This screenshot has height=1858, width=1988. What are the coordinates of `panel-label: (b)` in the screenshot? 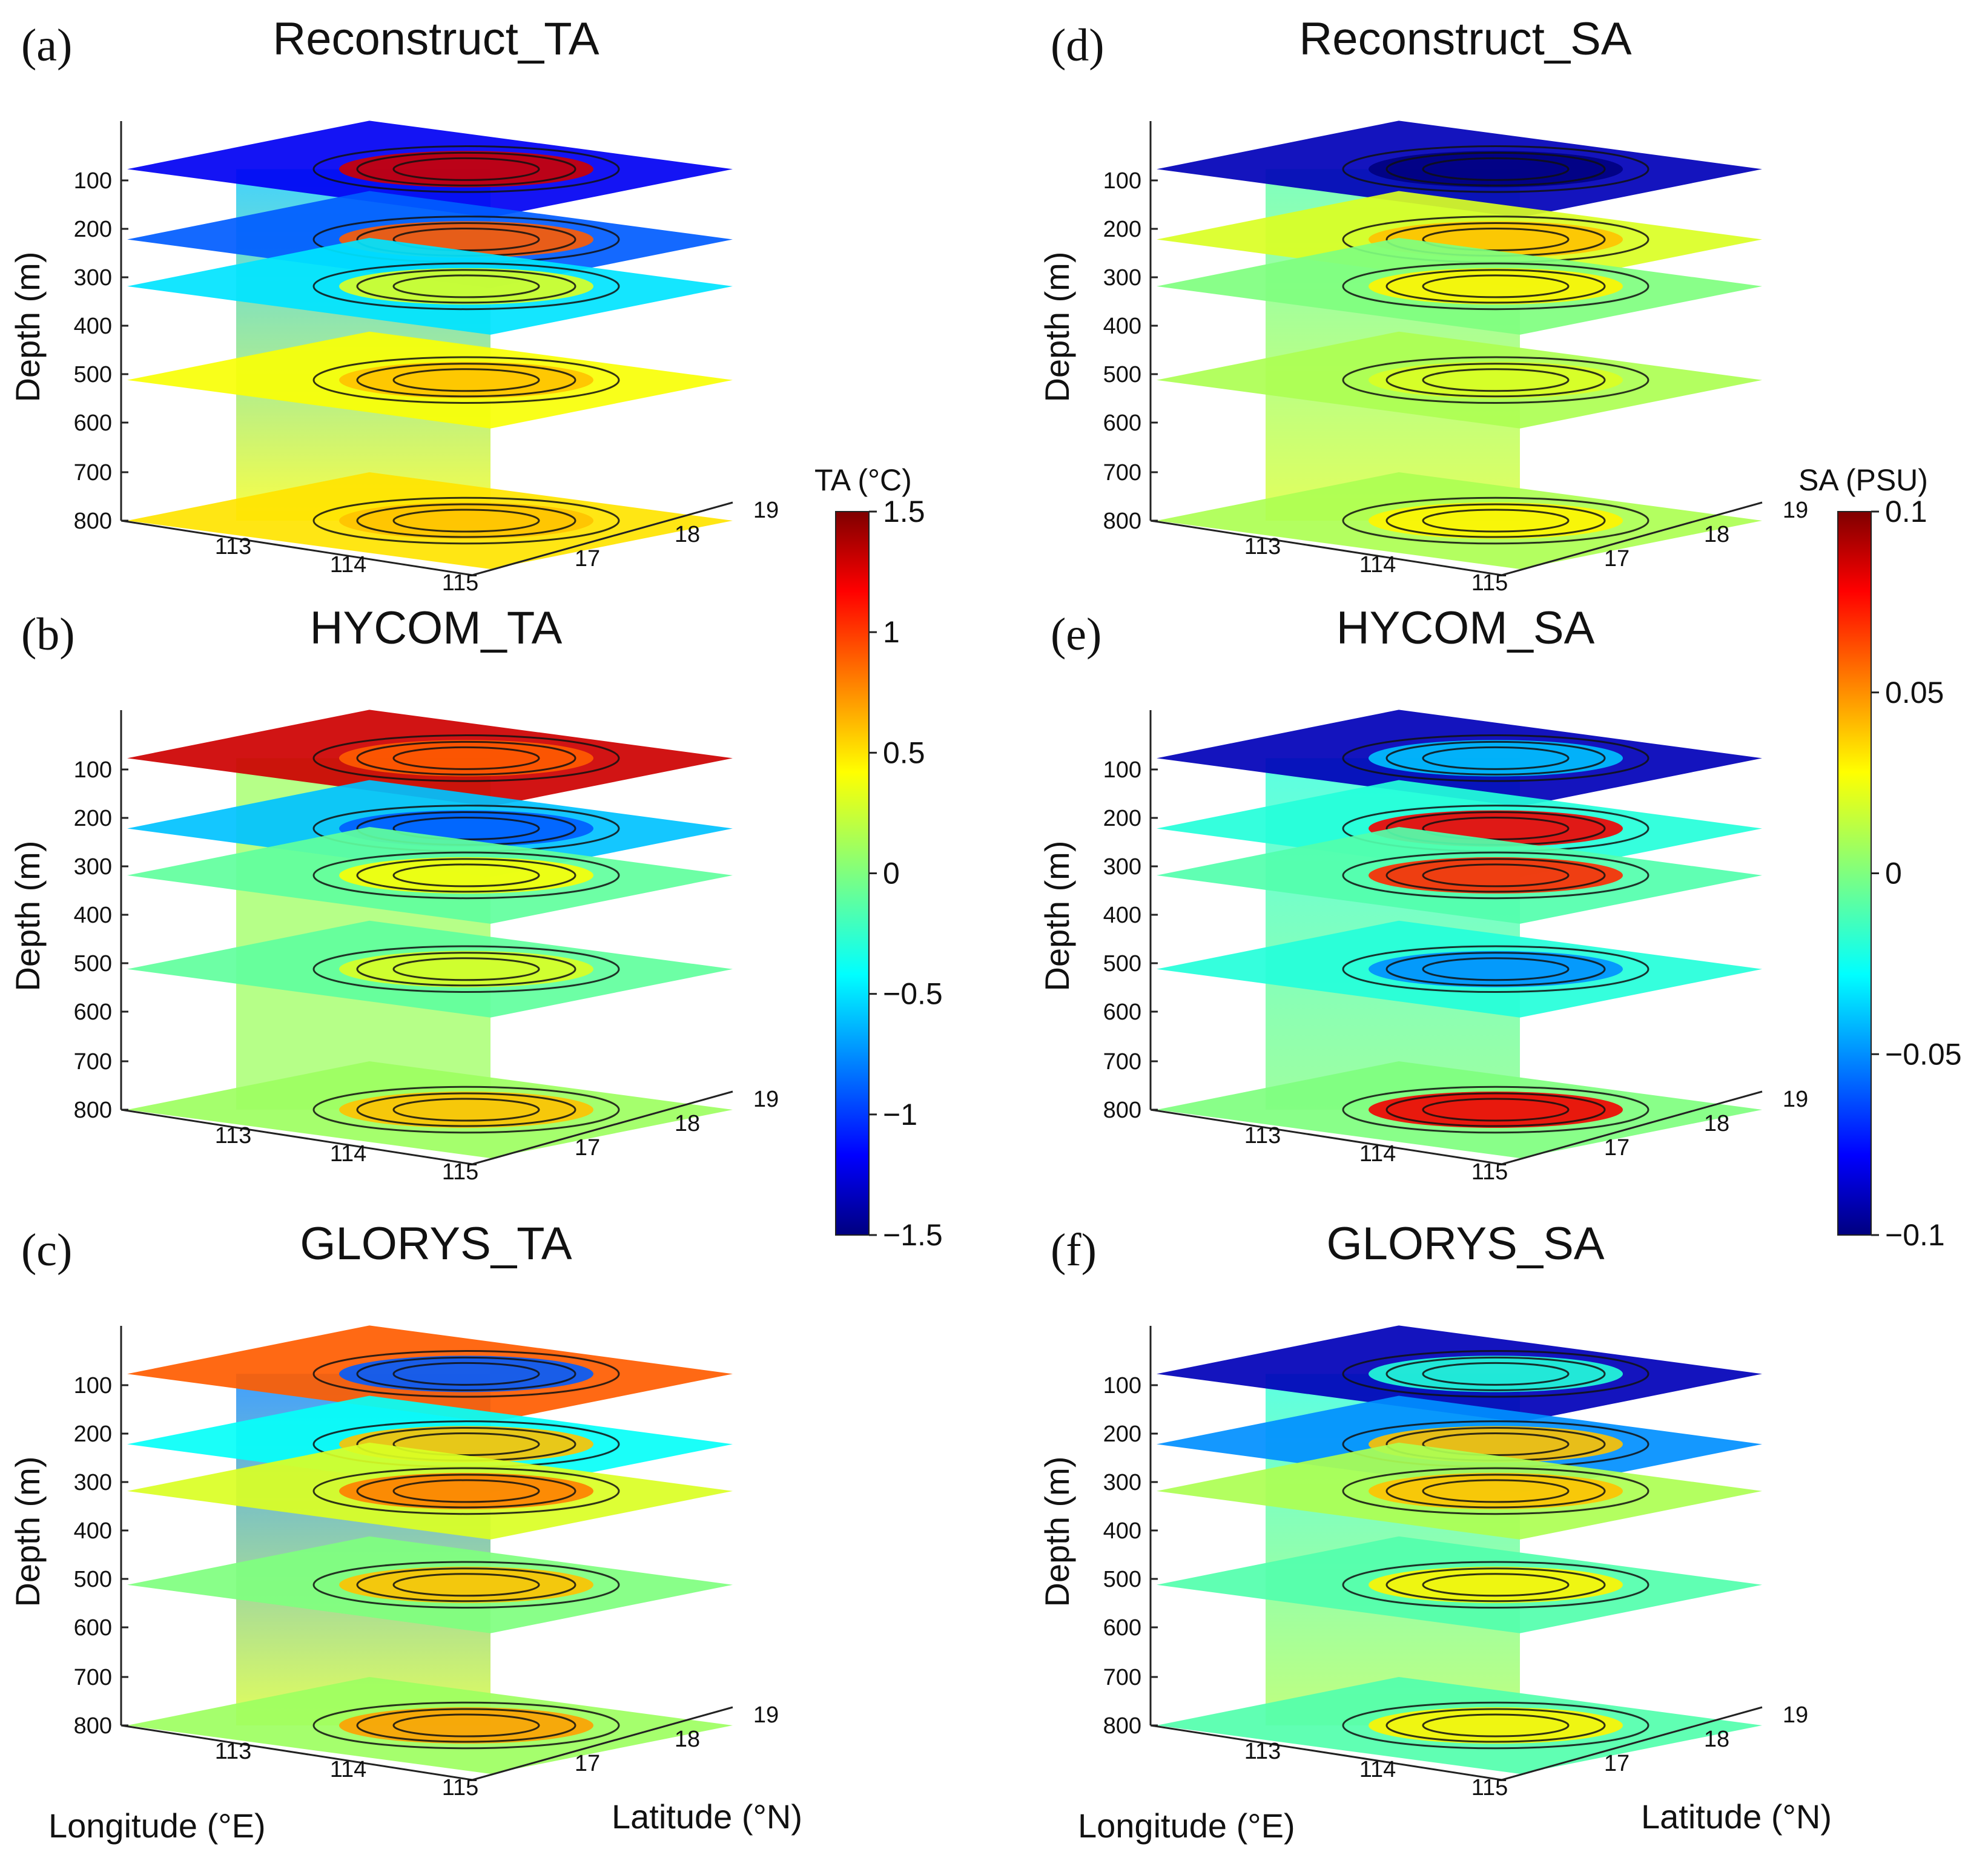 It's located at (48, 634).